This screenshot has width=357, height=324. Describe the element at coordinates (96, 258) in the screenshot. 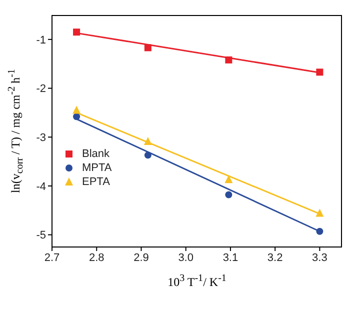

I see `x-tick-label: 2.8` at that location.